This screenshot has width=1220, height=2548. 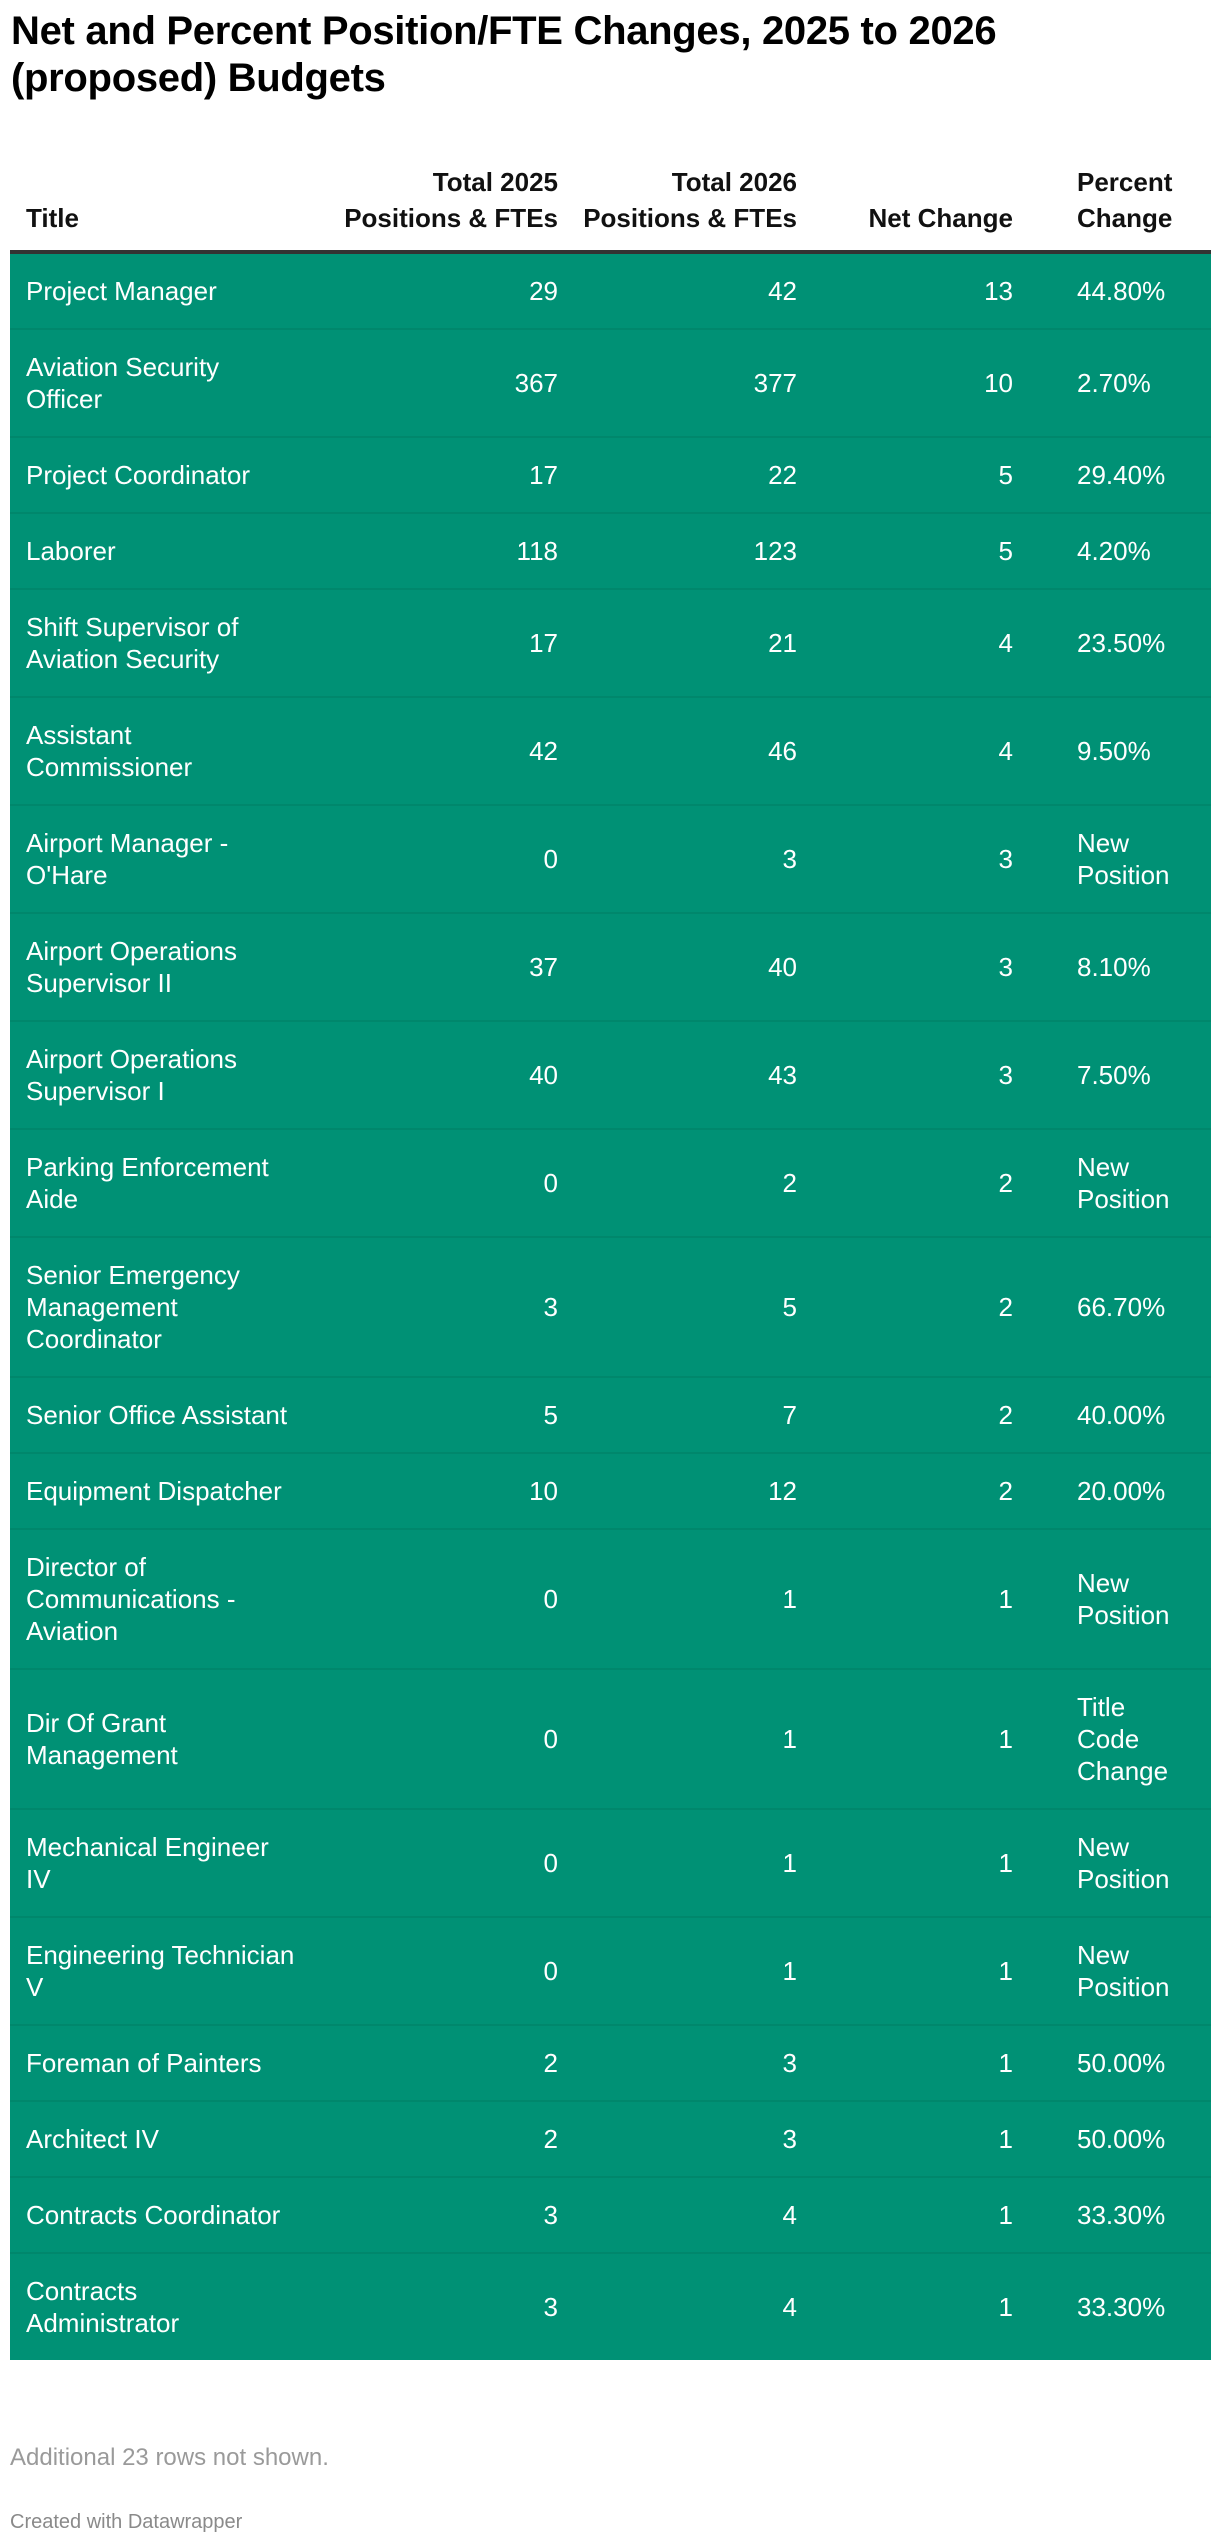 I want to click on table-row: Project Coordinator 17 22 5 29.40%, so click(x=610, y=475).